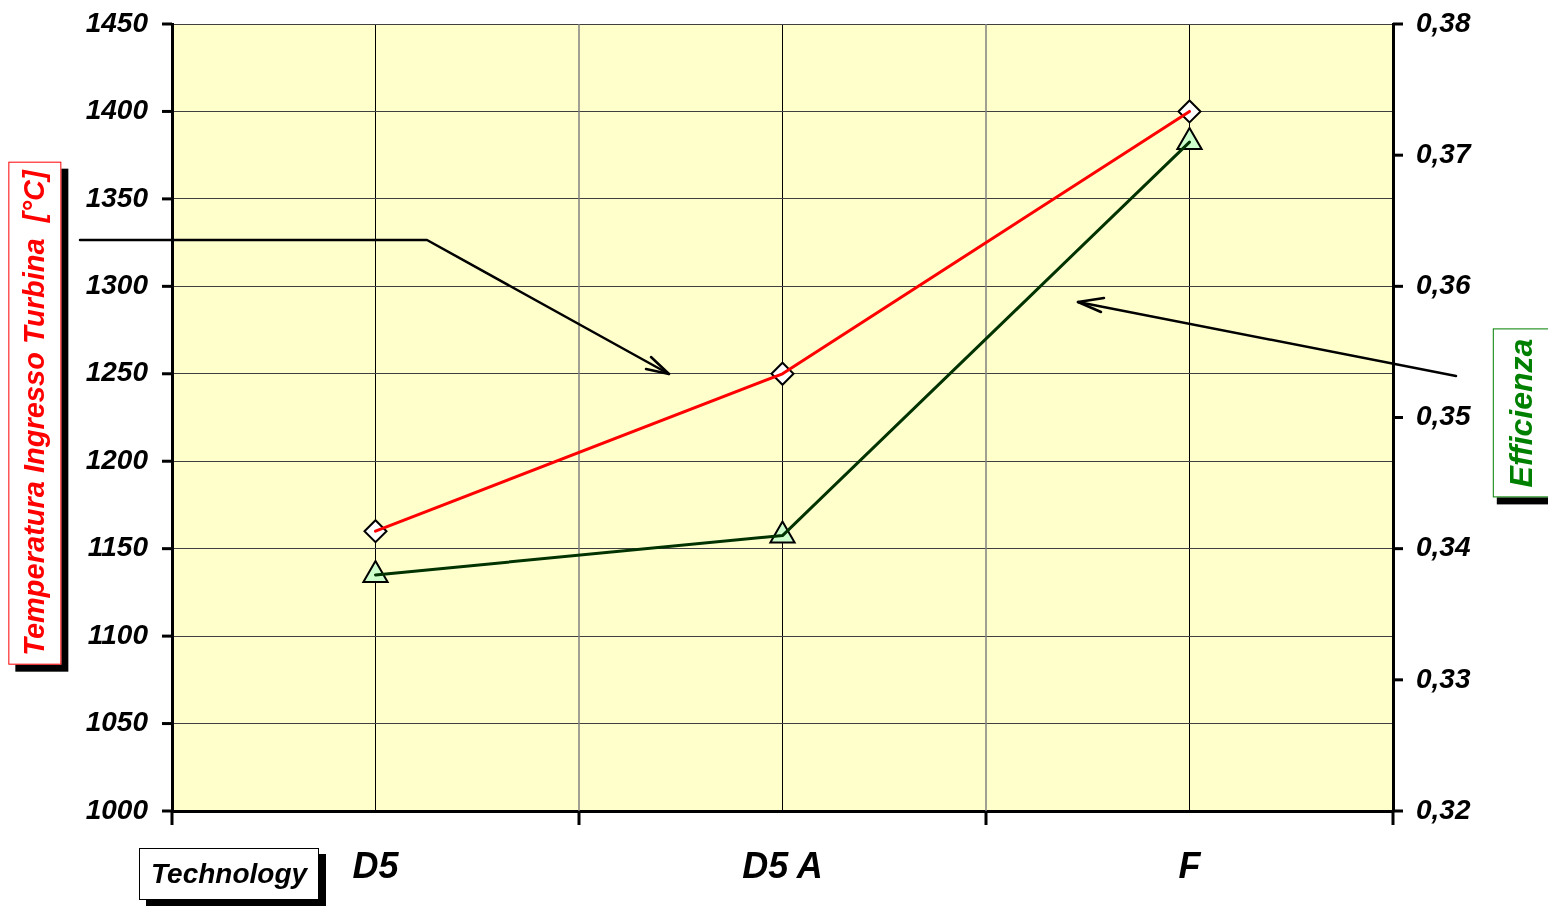 The width and height of the screenshot is (1548, 908). What do you see at coordinates (35, 413) in the screenshot?
I see `y-axis-title: Temperatura Ingresso Turbina [°C]` at bounding box center [35, 413].